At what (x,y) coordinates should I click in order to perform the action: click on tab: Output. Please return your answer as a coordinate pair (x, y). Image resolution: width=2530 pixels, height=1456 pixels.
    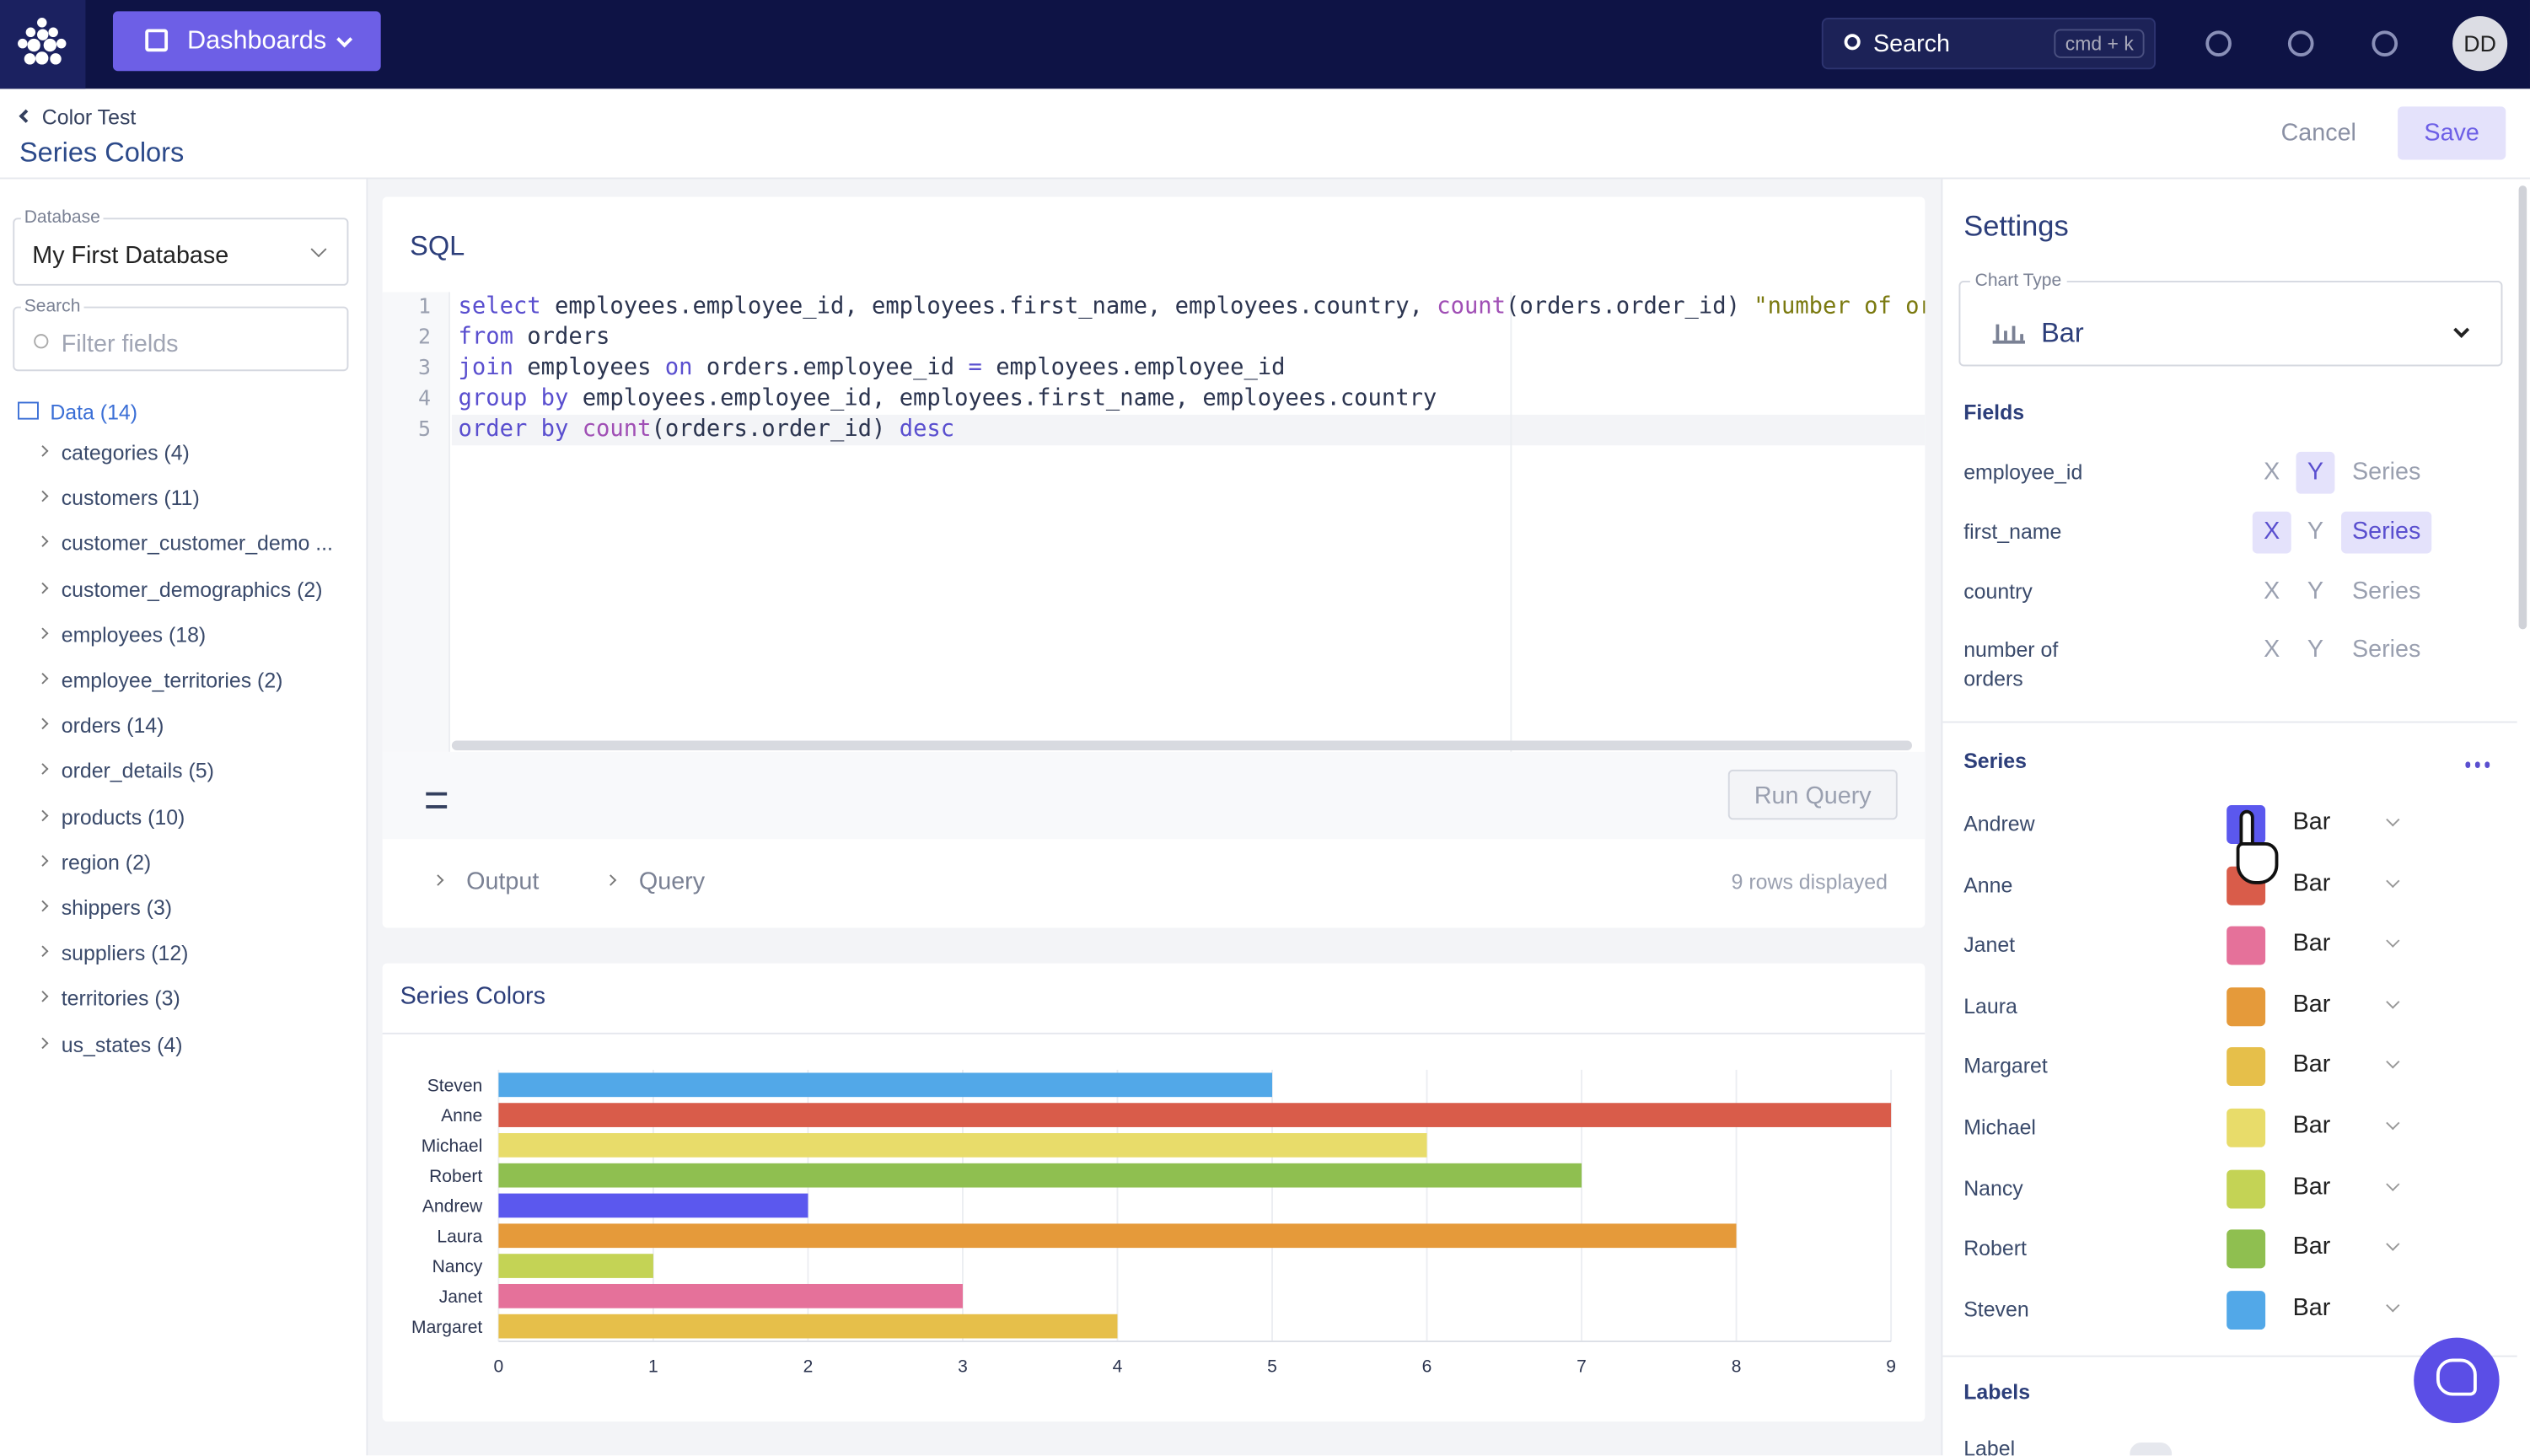
    Looking at the image, I should click on (503, 882).